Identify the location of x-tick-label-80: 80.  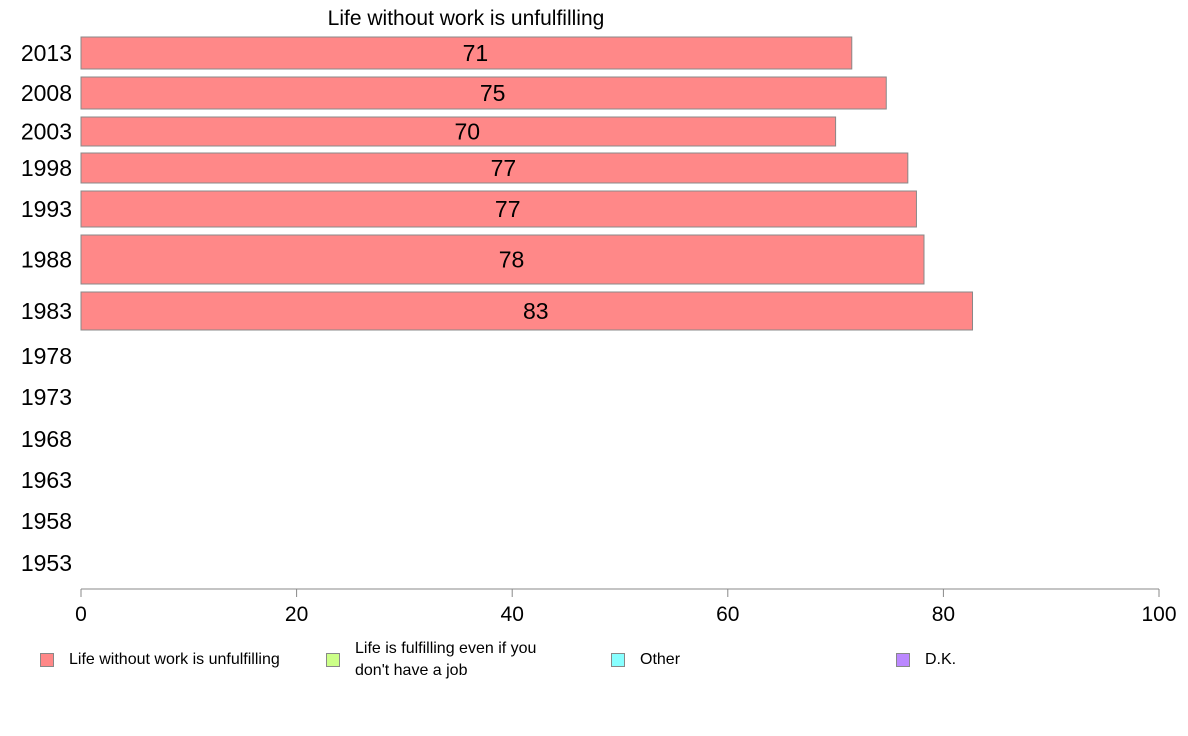
(943, 614).